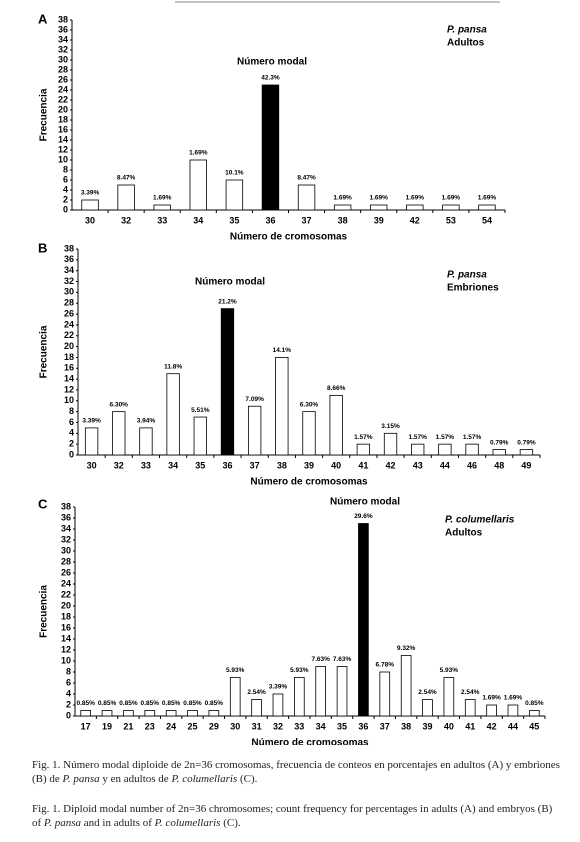 The width and height of the screenshot is (580, 842). Describe the element at coordinates (66, 517) in the screenshot. I see `y-tick-label: 36` at that location.